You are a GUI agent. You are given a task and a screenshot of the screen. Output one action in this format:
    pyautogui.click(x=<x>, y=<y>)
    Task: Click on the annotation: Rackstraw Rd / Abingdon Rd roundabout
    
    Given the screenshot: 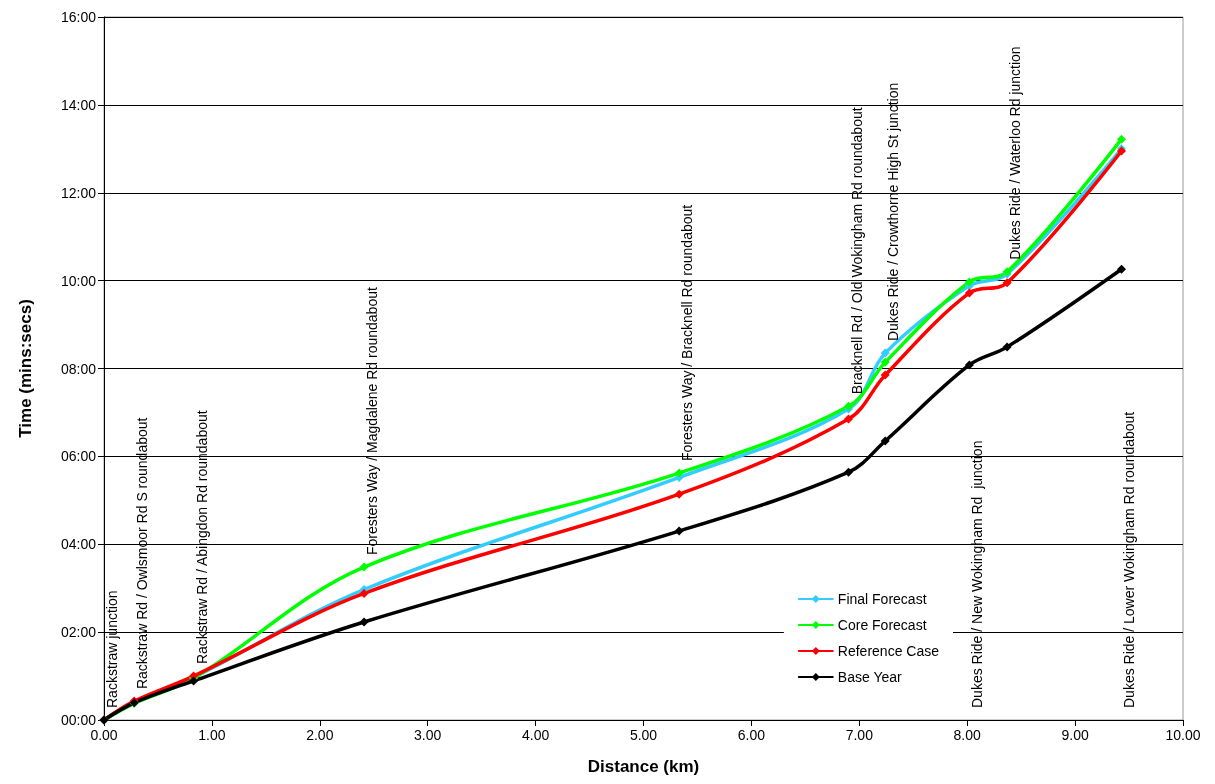 What is the action you would take?
    pyautogui.click(x=201, y=537)
    